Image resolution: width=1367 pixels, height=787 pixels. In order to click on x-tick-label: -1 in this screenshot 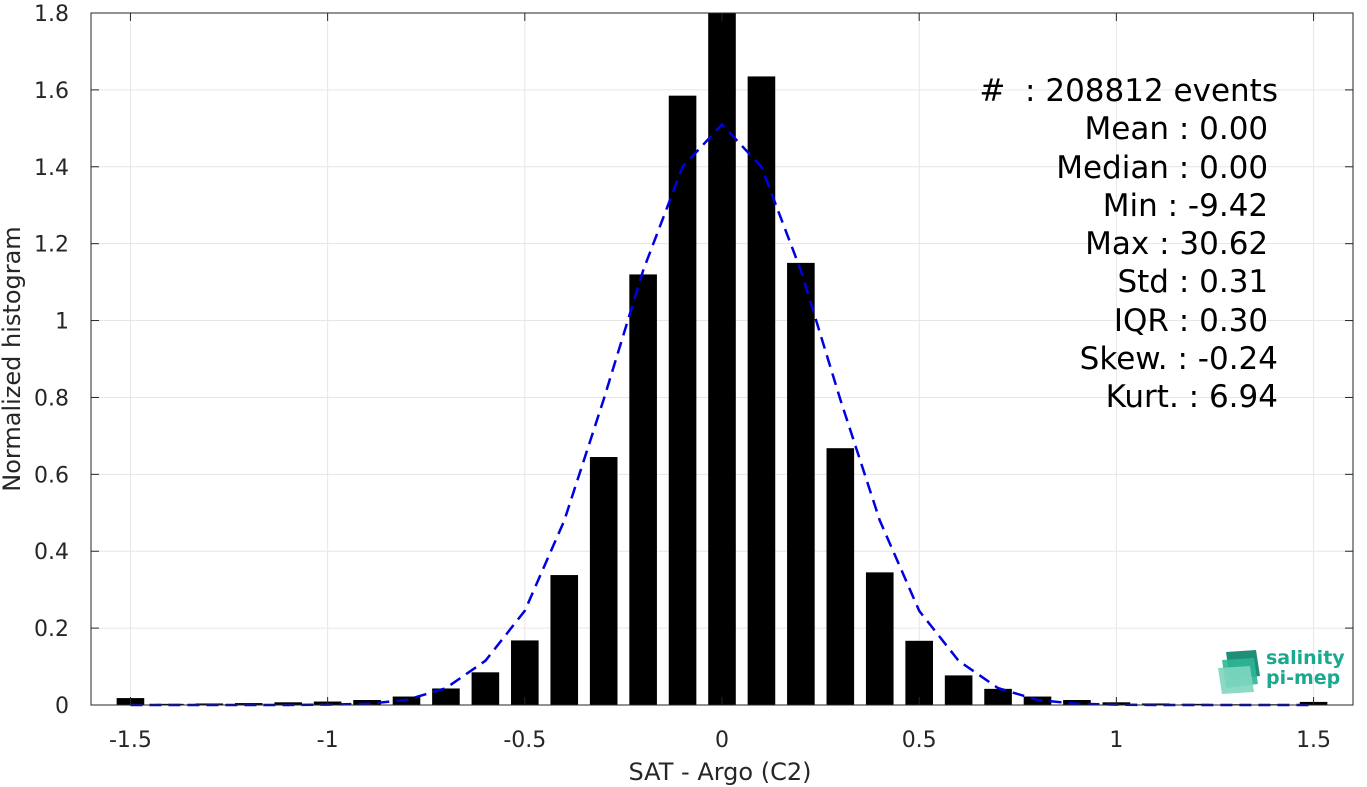, I will do `click(328, 740)`.